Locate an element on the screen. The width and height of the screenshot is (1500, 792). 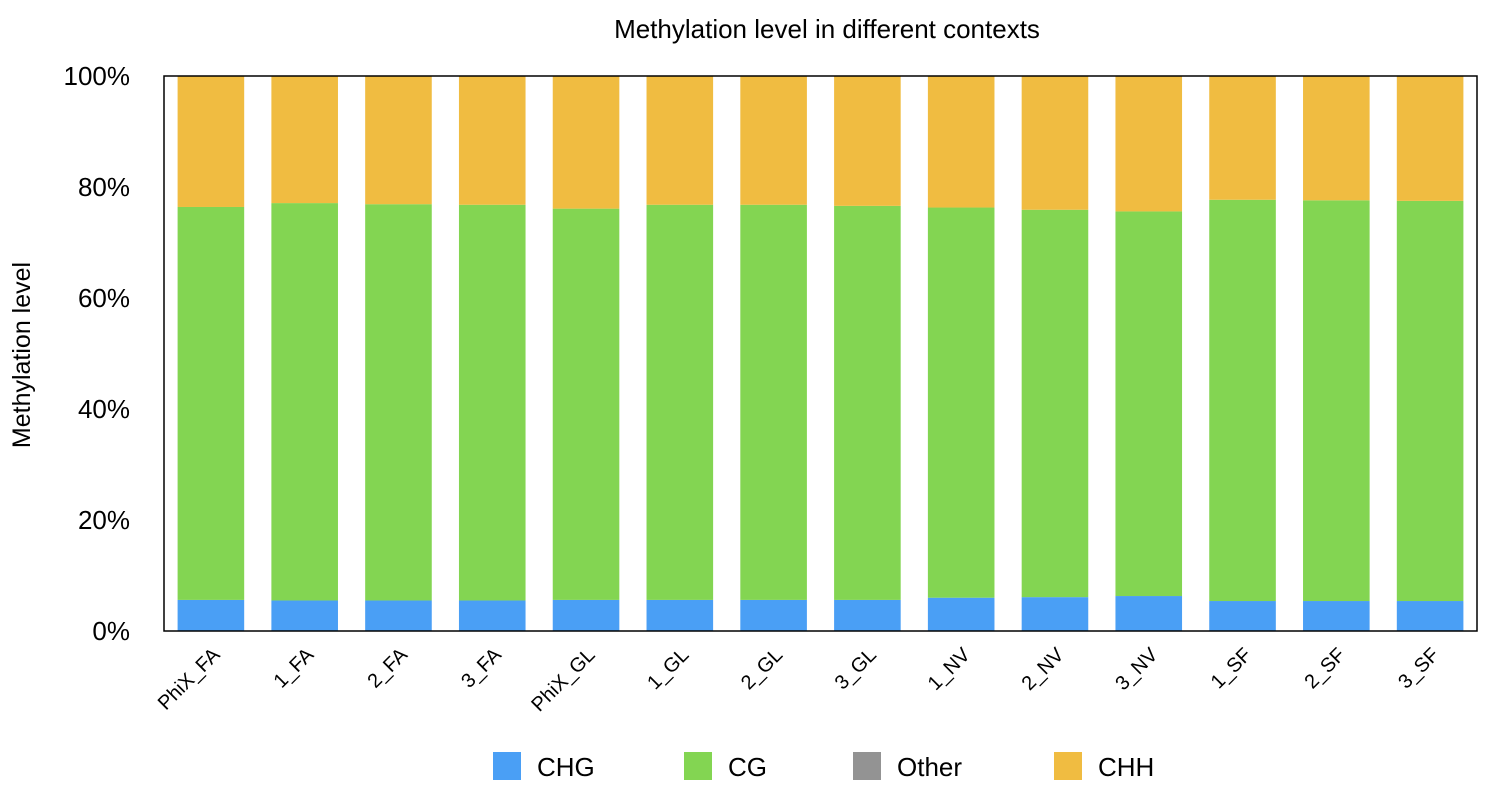
legend: CHG CG Other CHH is located at coordinates (823, 767).